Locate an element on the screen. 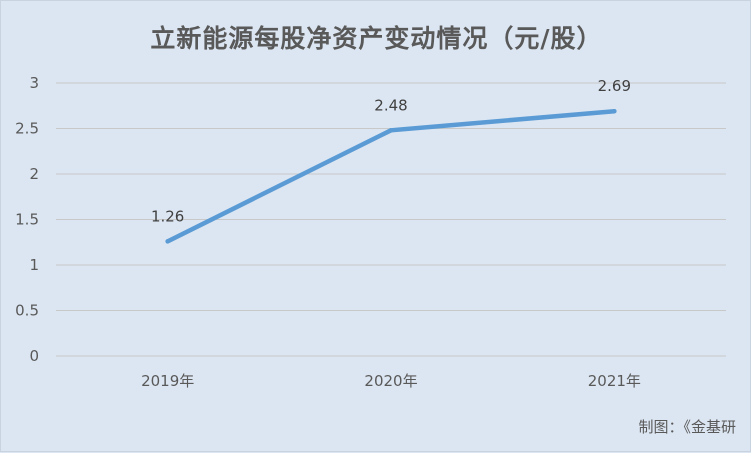 Image resolution: width=751 pixels, height=453 pixels. y-tick-label: 3 is located at coordinates (34, 83).